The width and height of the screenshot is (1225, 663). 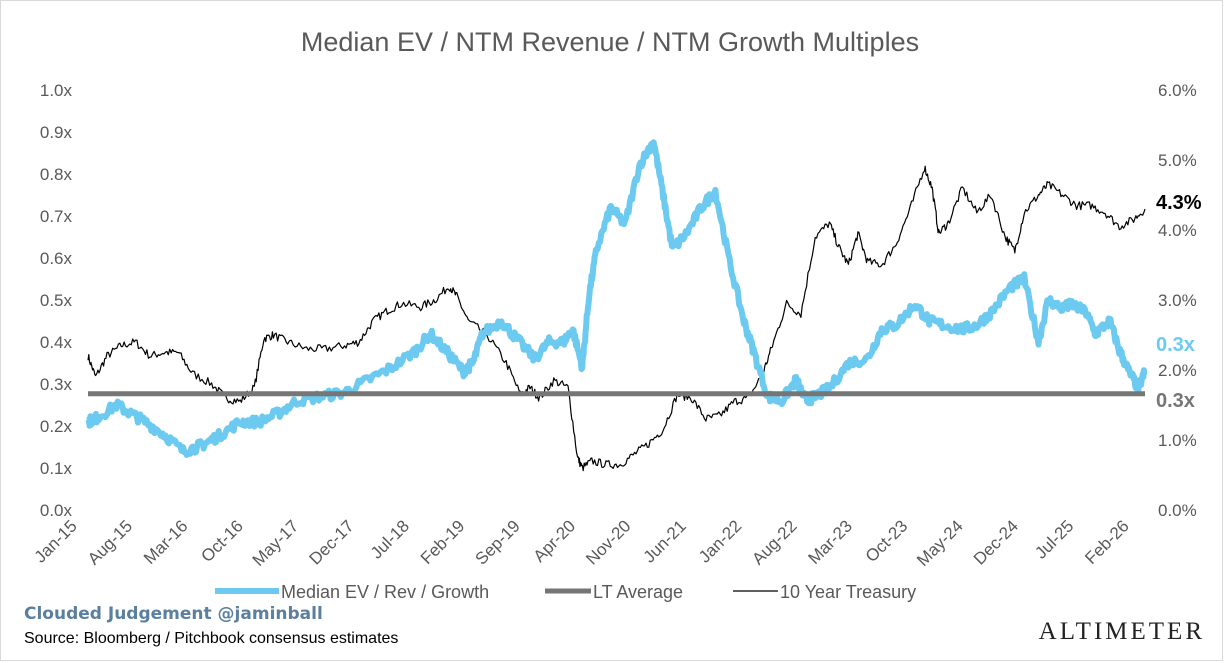 I want to click on left-tick-label: 0.0x, so click(x=56, y=510).